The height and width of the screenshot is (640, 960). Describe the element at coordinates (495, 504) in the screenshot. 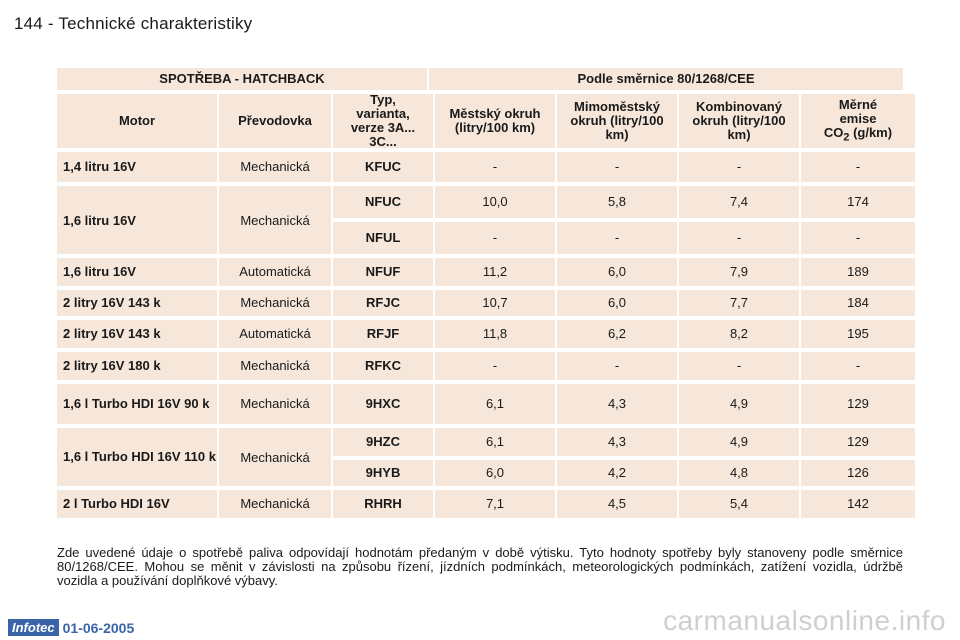

I see `cell-city: 7,1` at that location.